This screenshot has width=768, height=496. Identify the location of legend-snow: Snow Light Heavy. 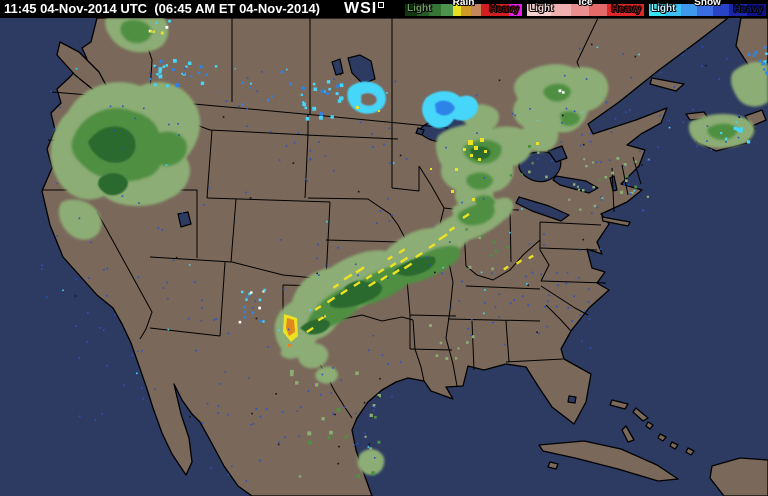
(707, 9).